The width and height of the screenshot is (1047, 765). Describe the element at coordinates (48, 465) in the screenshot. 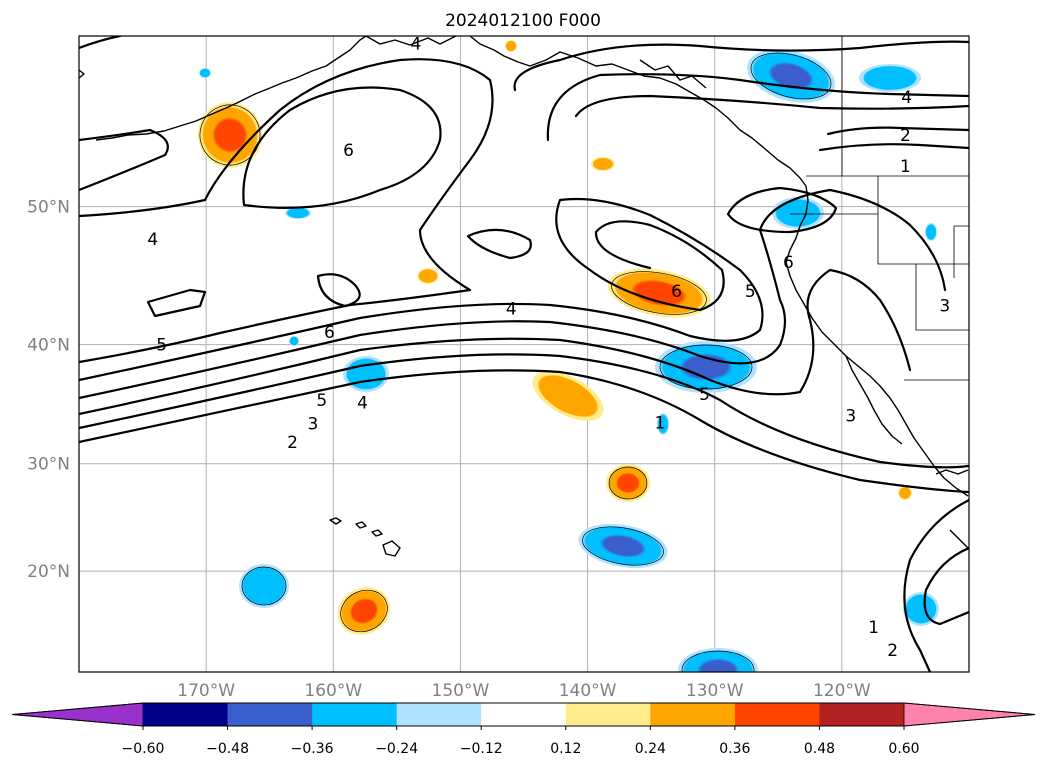

I see `latitude-label: 30°N` at that location.